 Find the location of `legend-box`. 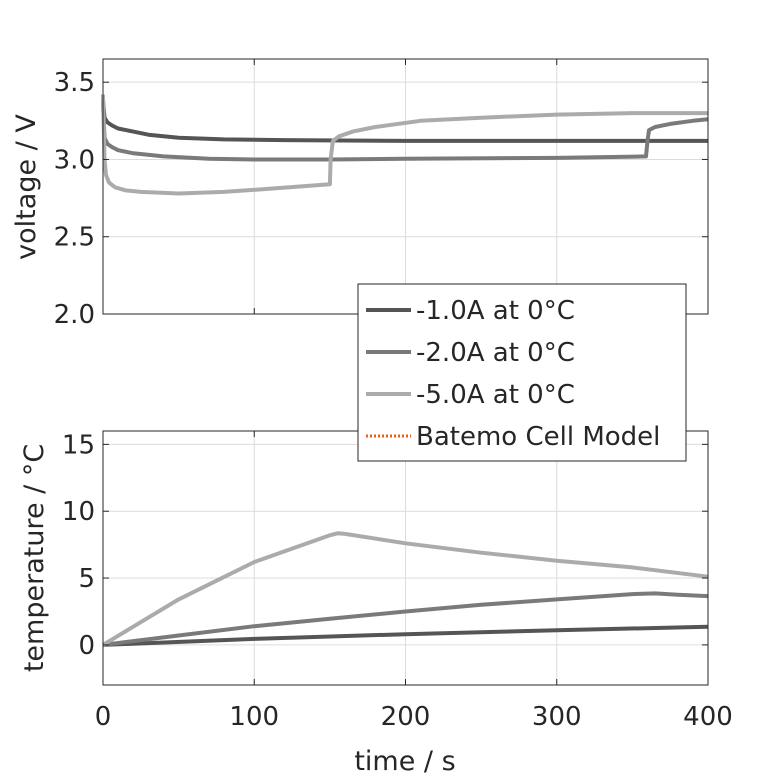

legend-box is located at coordinates (522, 372).